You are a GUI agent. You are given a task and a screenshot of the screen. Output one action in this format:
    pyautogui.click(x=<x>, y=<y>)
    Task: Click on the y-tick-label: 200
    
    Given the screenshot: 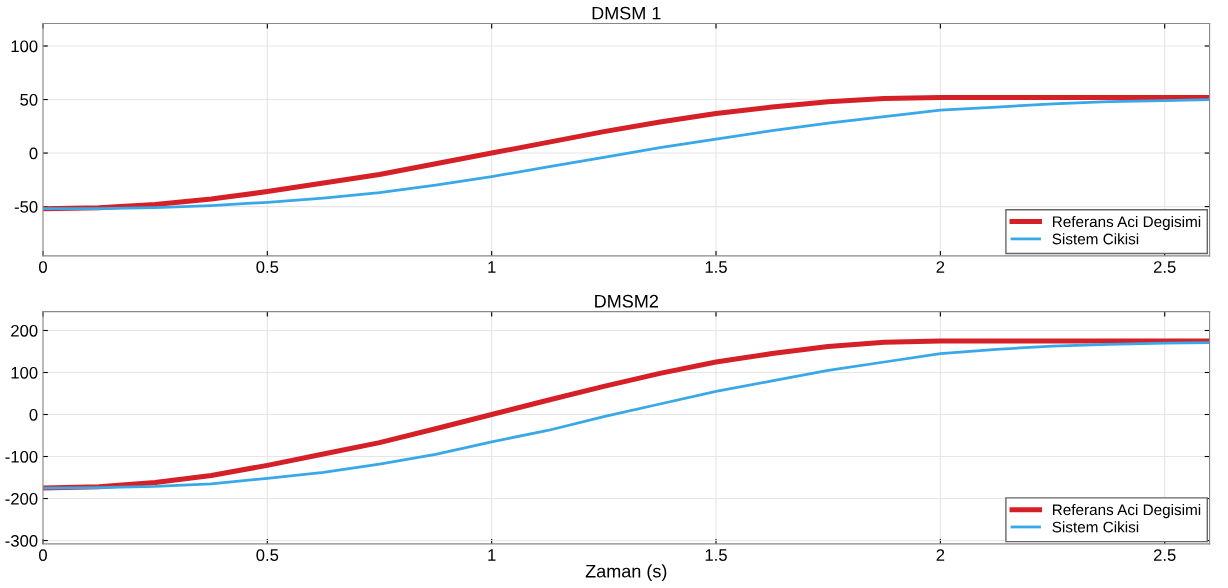 What is the action you would take?
    pyautogui.click(x=24, y=330)
    